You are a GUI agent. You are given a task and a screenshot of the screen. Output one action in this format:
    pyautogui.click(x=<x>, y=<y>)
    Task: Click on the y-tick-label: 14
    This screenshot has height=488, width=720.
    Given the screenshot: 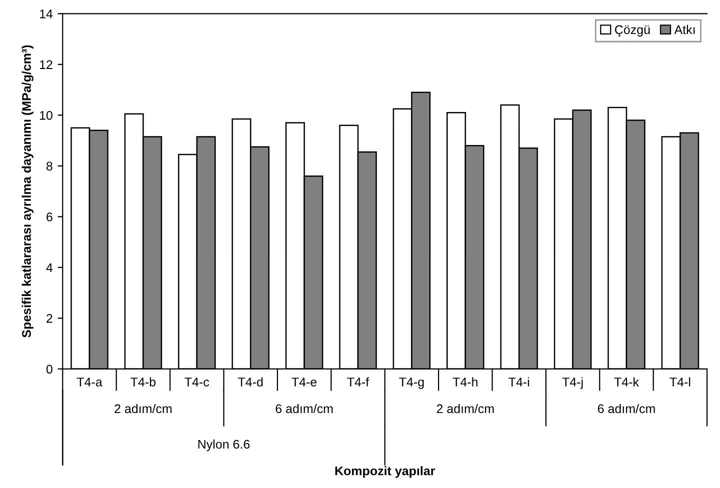 What is the action you would take?
    pyautogui.click(x=46, y=14)
    